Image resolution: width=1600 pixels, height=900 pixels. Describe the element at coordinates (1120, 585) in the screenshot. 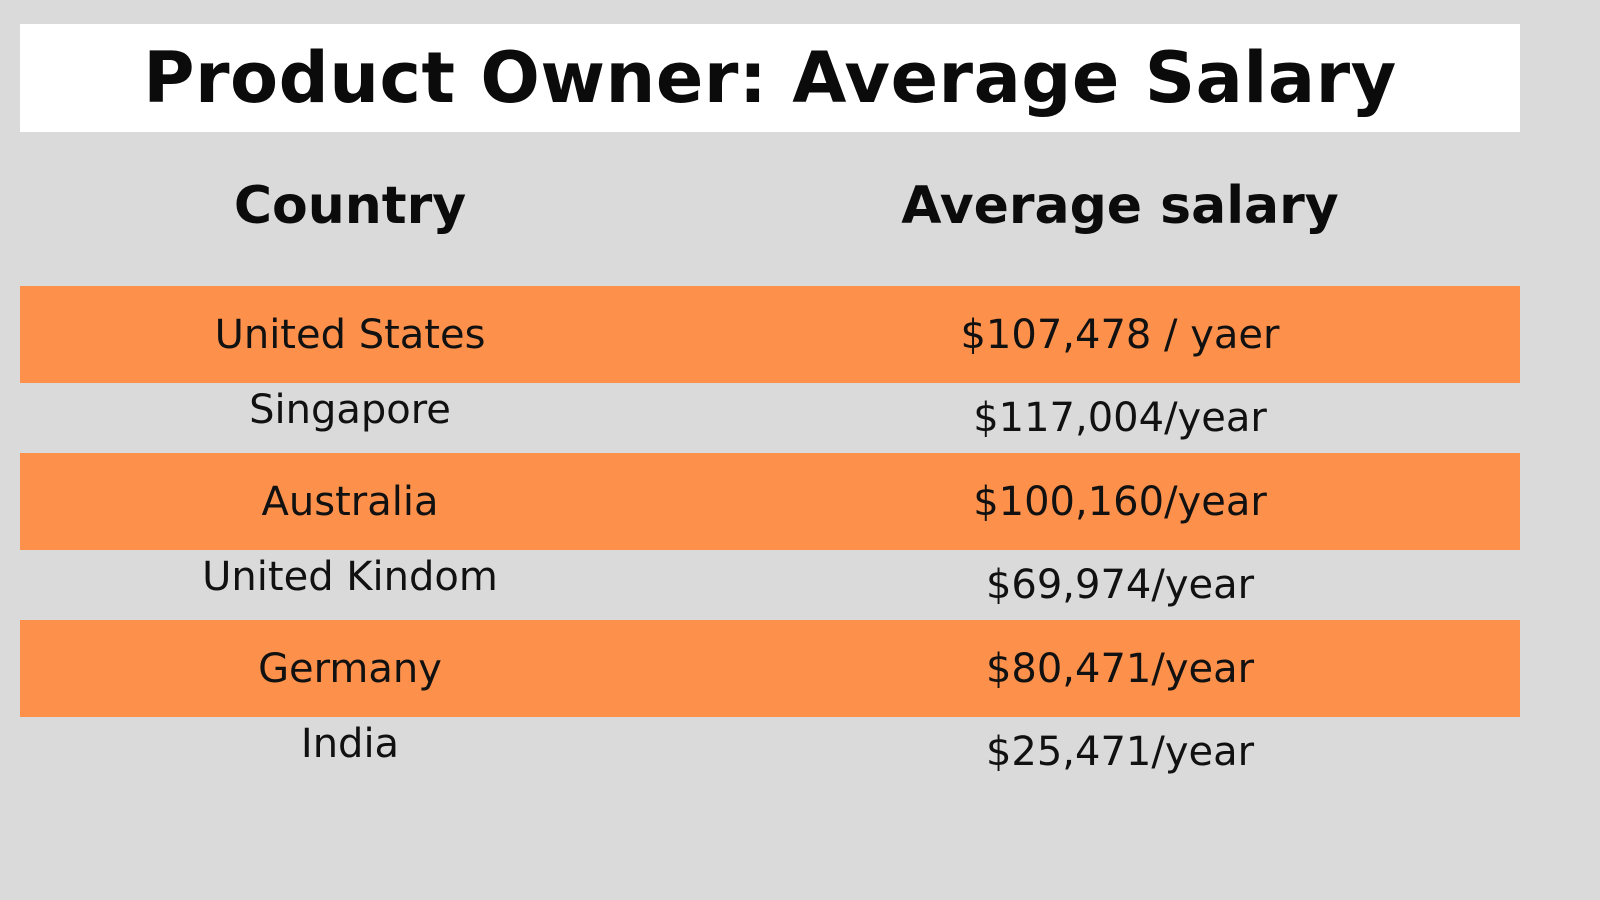

I see `salary-cell: $69,974/year` at that location.